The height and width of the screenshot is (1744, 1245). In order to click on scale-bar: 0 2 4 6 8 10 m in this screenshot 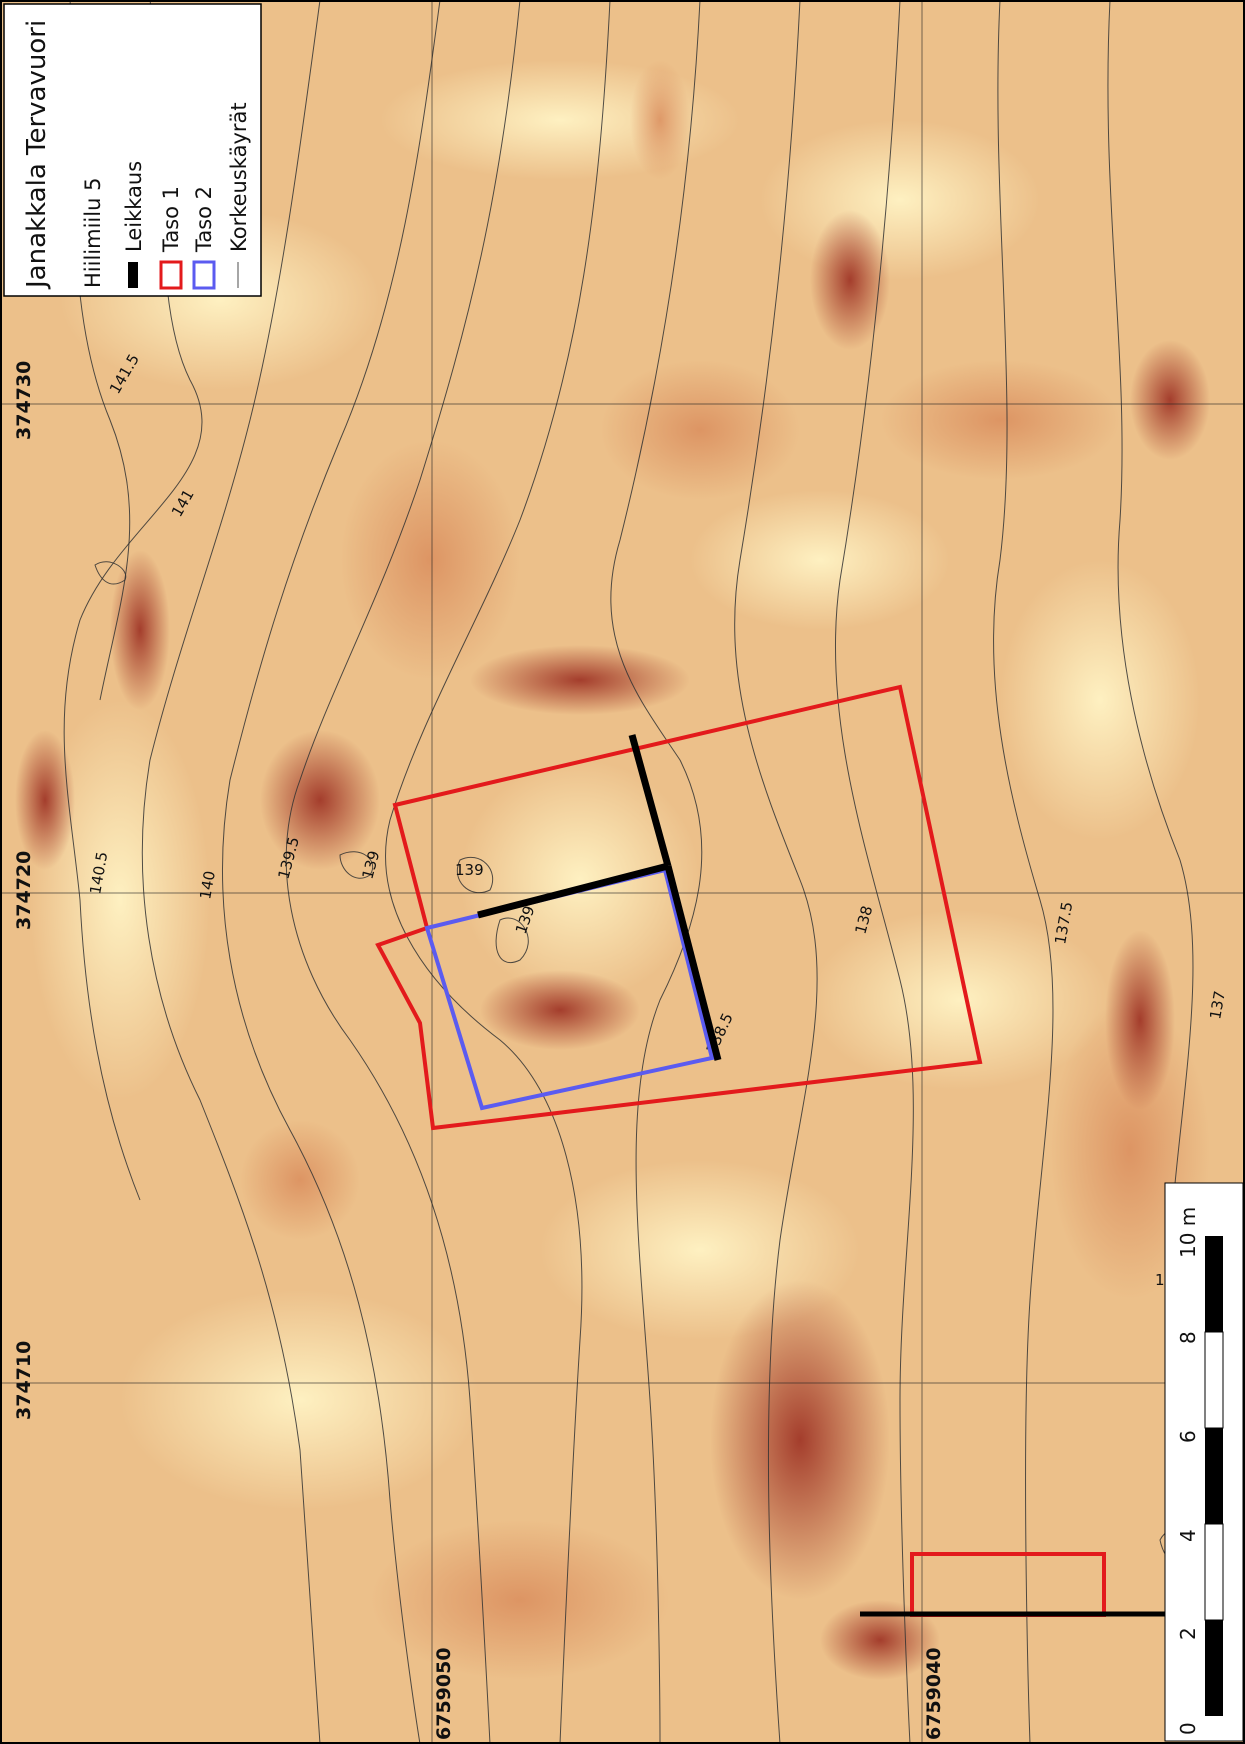, I will do `click(1204, 1462)`.